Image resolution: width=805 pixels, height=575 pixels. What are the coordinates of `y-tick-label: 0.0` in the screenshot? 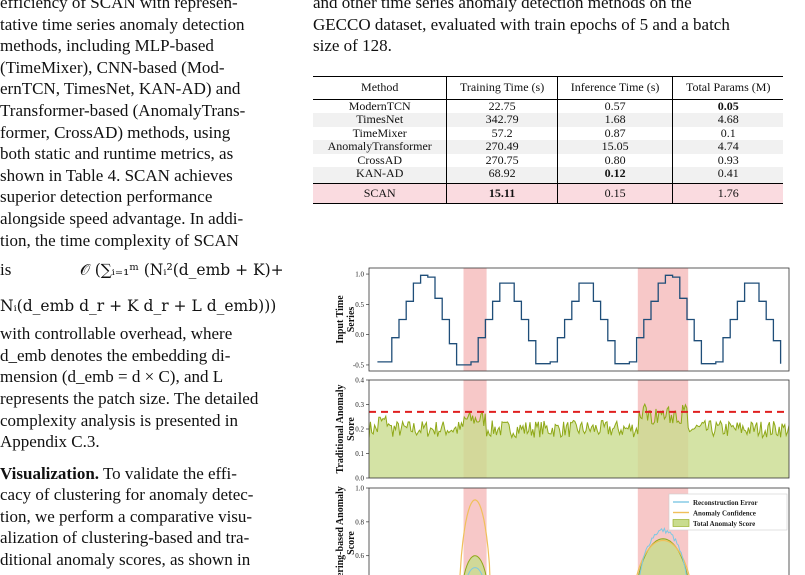 It's located at (359, 335).